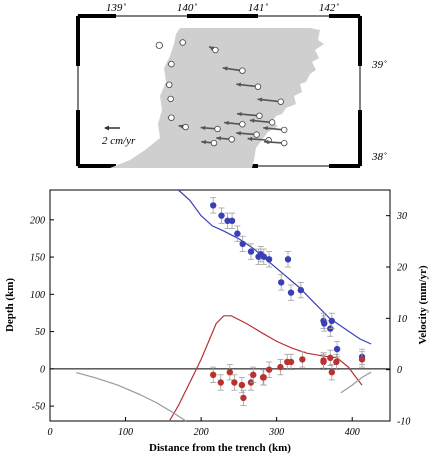  Describe the element at coordinates (37, 295) in the screenshot. I see `y-tick-label: 100` at that location.